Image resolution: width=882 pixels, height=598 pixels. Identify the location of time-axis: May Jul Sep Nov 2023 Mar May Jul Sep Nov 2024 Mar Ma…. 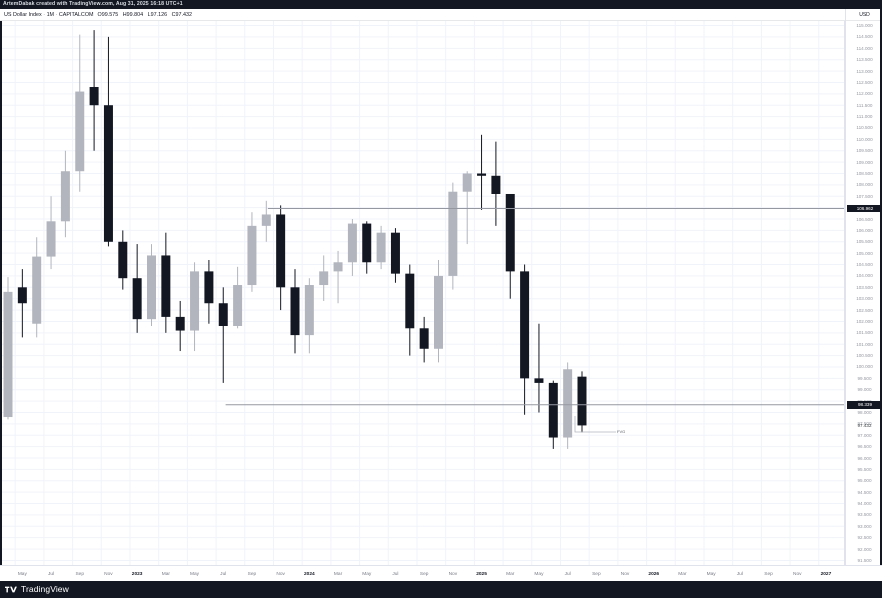
(441, 573).